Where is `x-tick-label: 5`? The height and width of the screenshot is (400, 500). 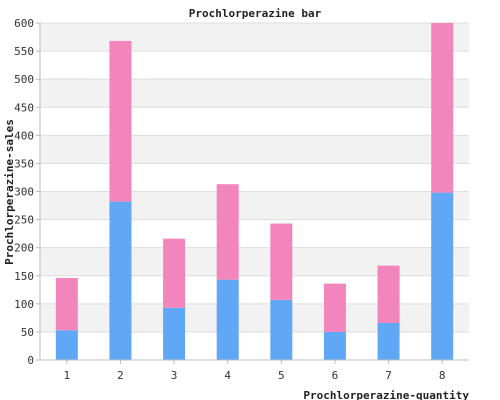 x-tick-label: 5 is located at coordinates (281, 375).